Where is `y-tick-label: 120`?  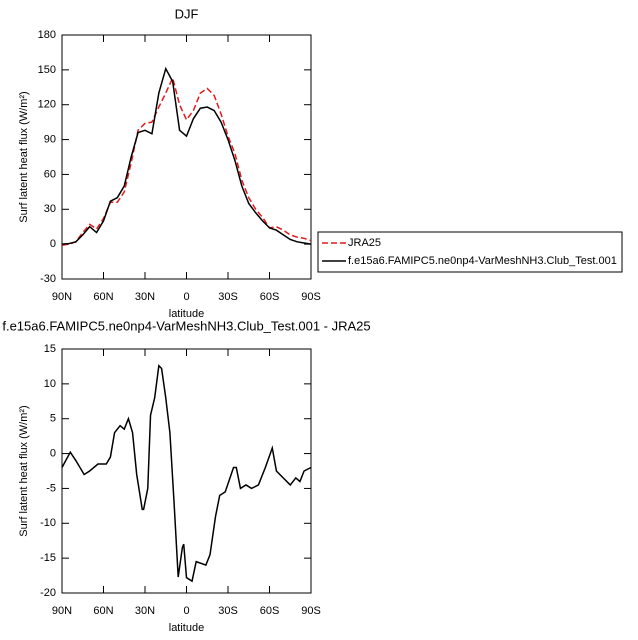
y-tick-label: 120 is located at coordinates (47, 105).